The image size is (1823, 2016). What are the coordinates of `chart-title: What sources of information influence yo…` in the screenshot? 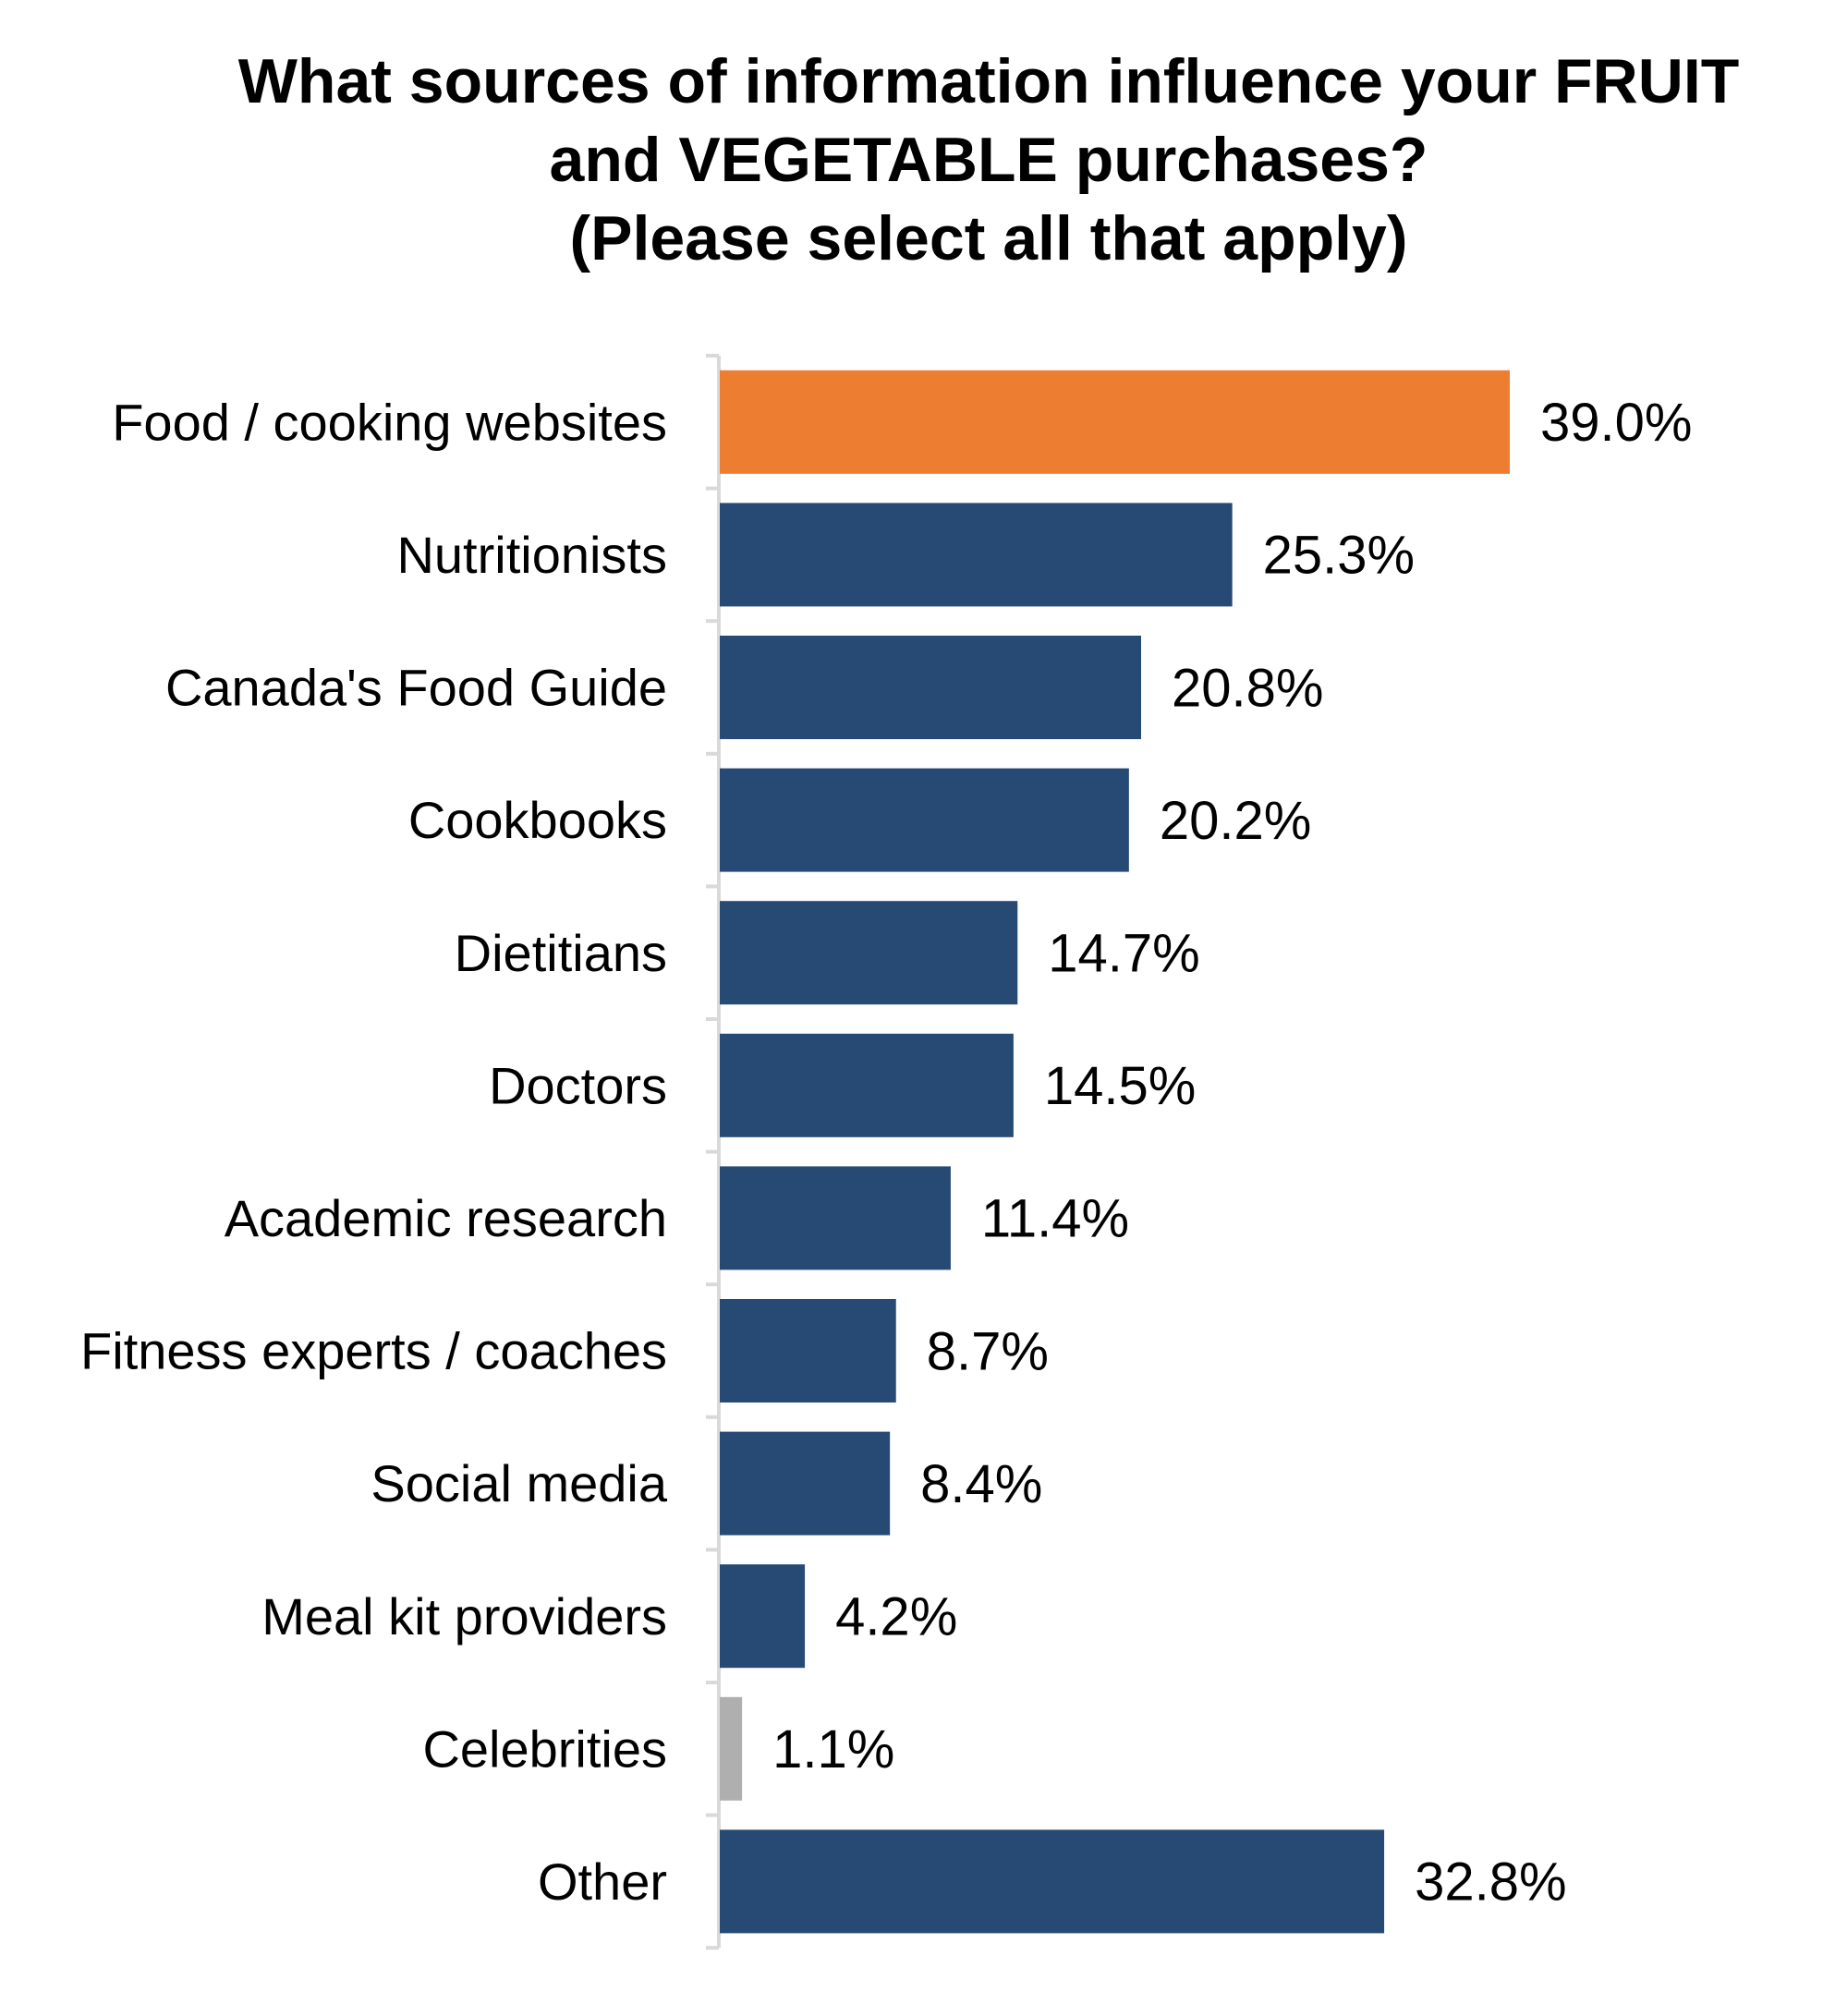 It's located at (988, 160).